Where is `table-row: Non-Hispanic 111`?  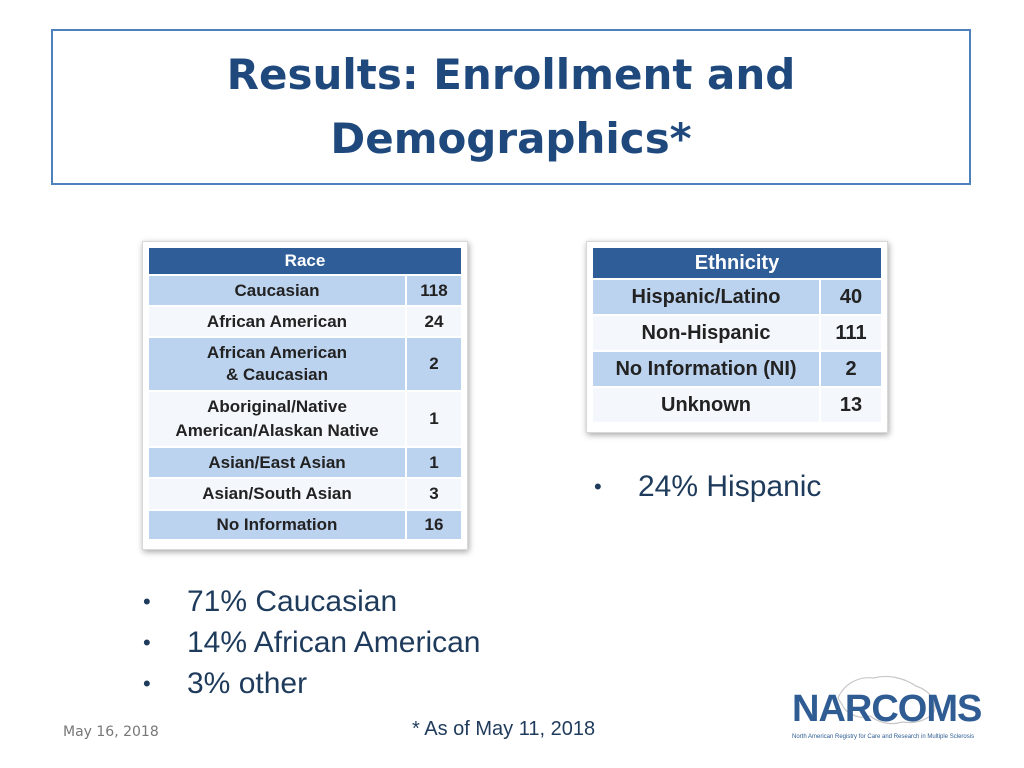 table-row: Non-Hispanic 111 is located at coordinates (737, 334).